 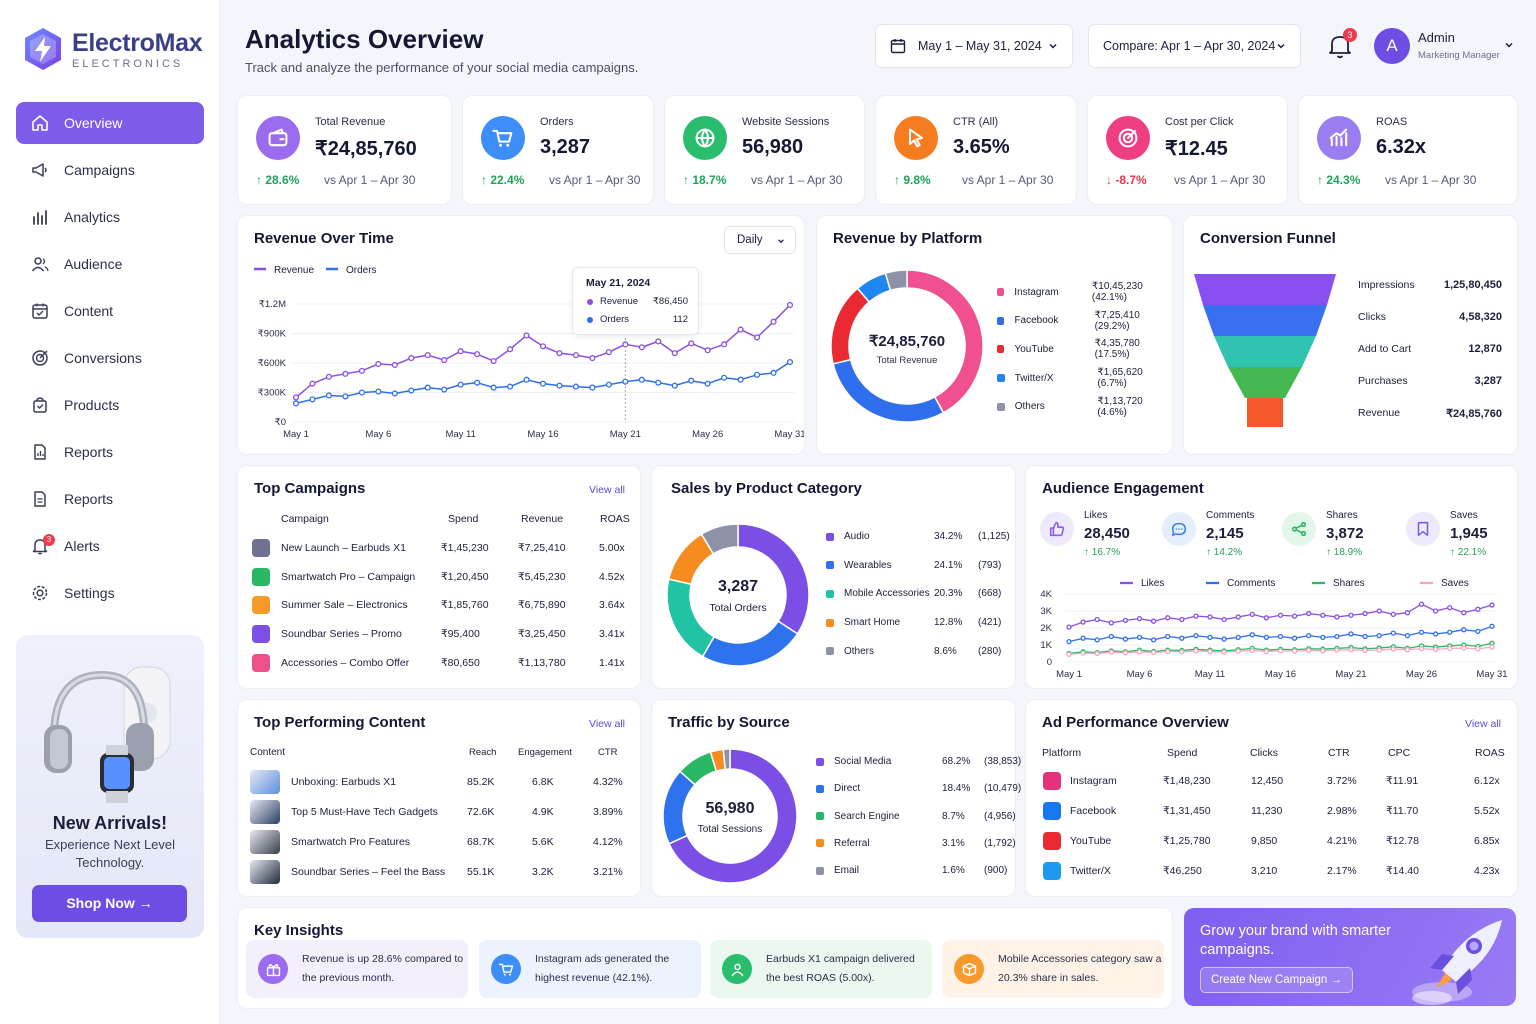 What do you see at coordinates (608, 782) in the screenshot?
I see `content-ctr: 4.32%` at bounding box center [608, 782].